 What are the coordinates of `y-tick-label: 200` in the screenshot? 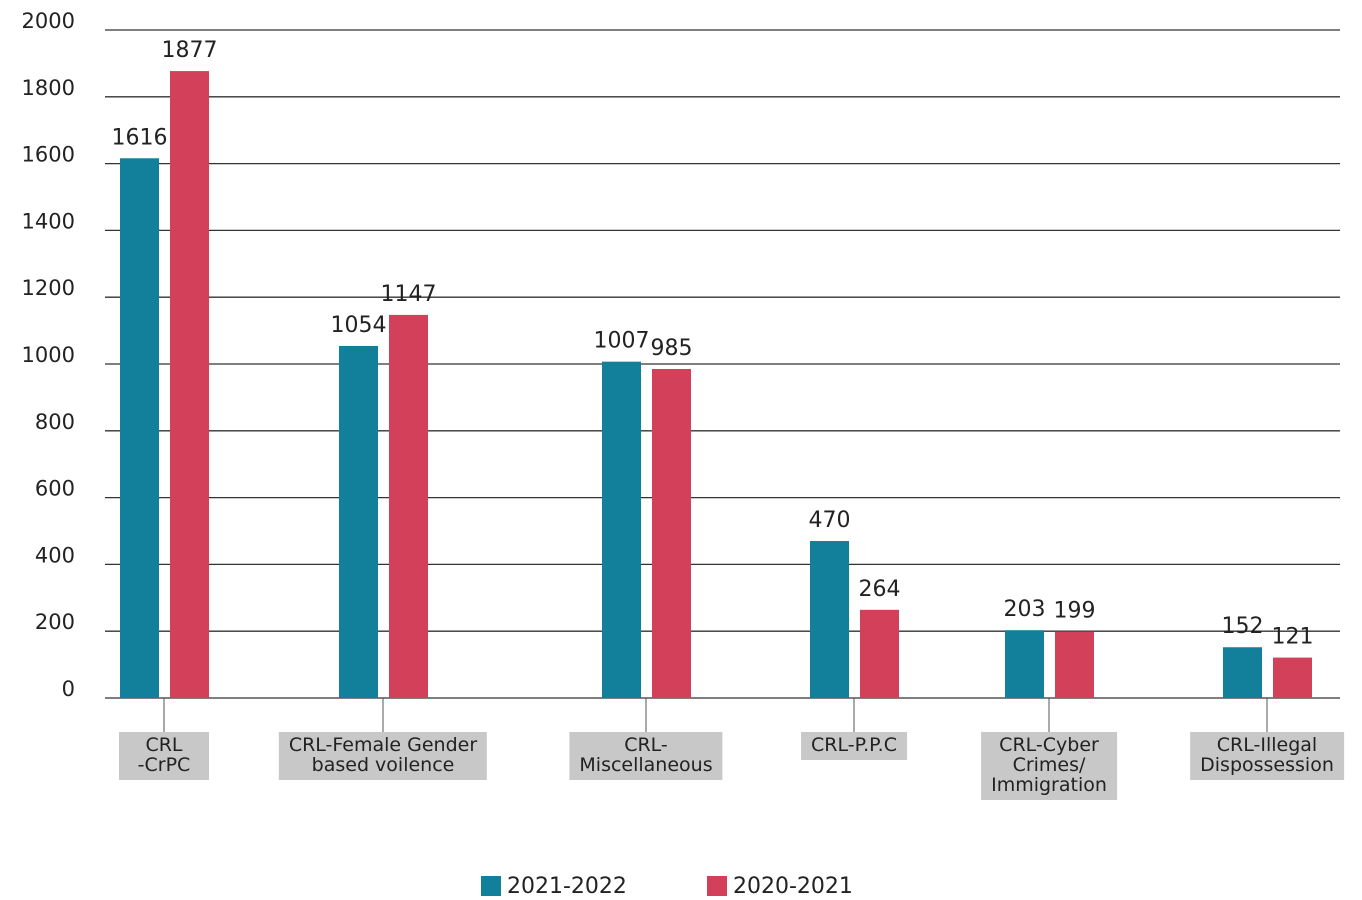 It's located at (55, 622).